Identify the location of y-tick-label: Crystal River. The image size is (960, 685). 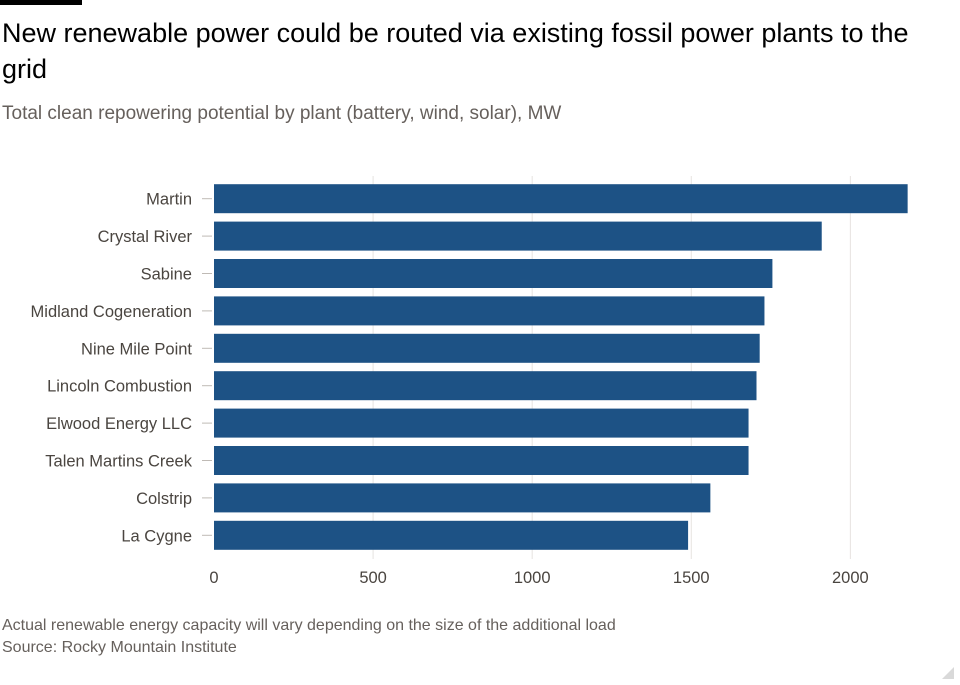
(145, 237).